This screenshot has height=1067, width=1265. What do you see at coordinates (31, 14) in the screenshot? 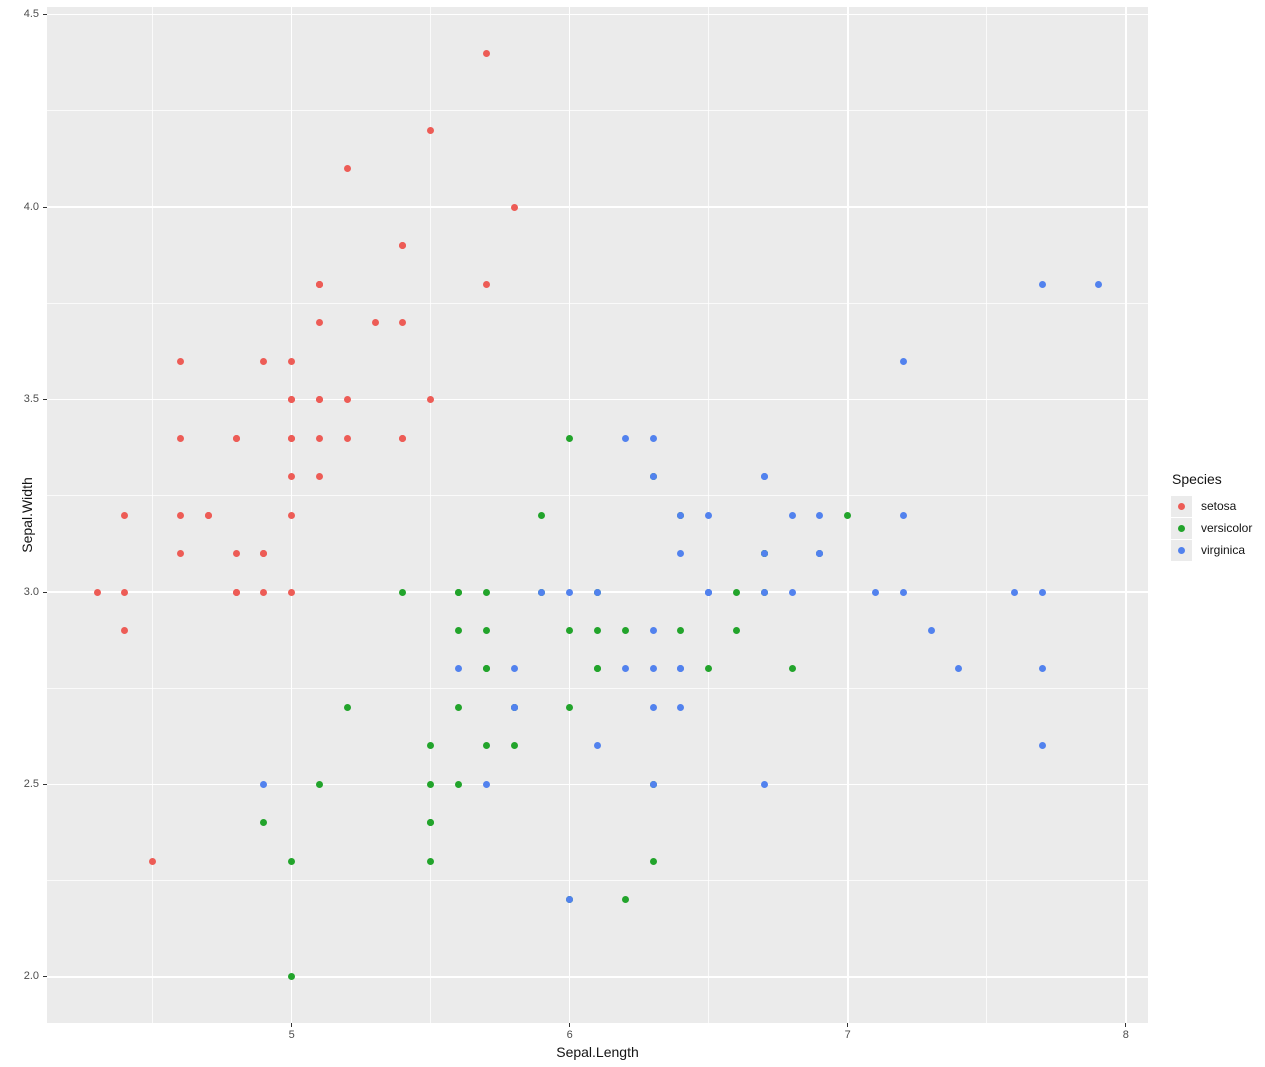
I see `y-tick-label: 4.5` at bounding box center [31, 14].